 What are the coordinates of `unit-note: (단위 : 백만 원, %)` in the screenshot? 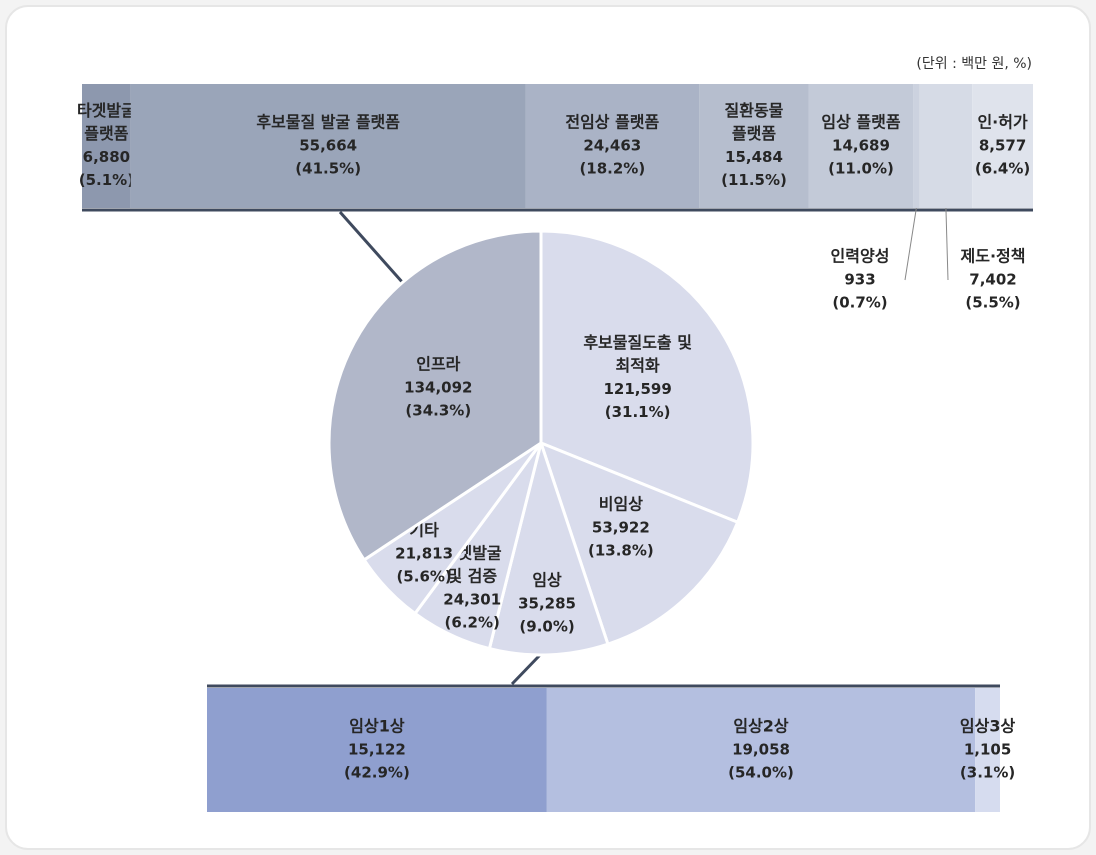 It's located at (974, 64).